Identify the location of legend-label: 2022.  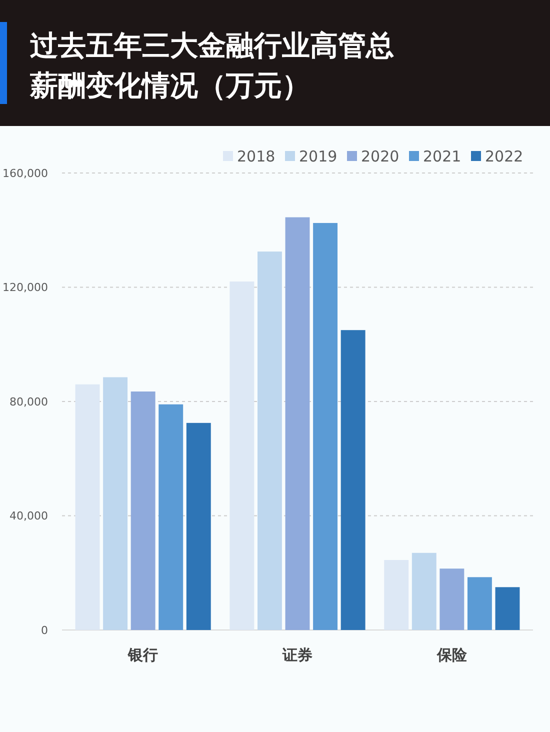
(504, 156).